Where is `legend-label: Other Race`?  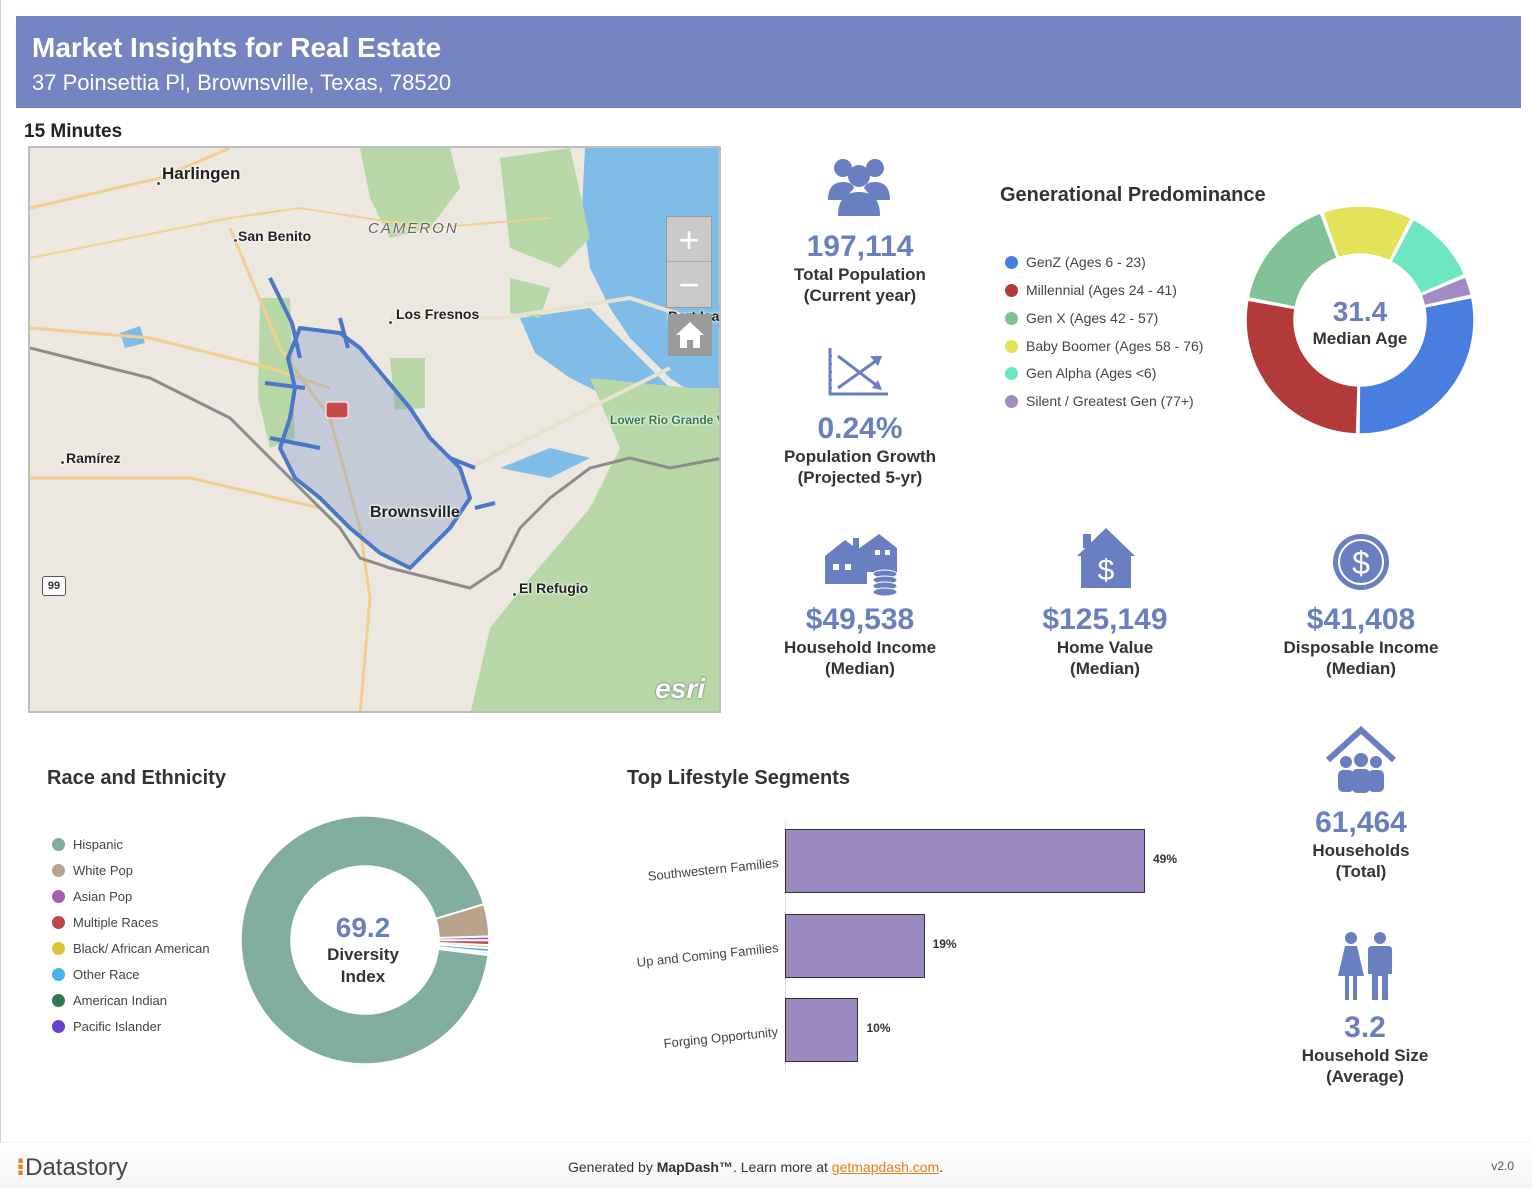
legend-label: Other Race is located at coordinates (106, 974).